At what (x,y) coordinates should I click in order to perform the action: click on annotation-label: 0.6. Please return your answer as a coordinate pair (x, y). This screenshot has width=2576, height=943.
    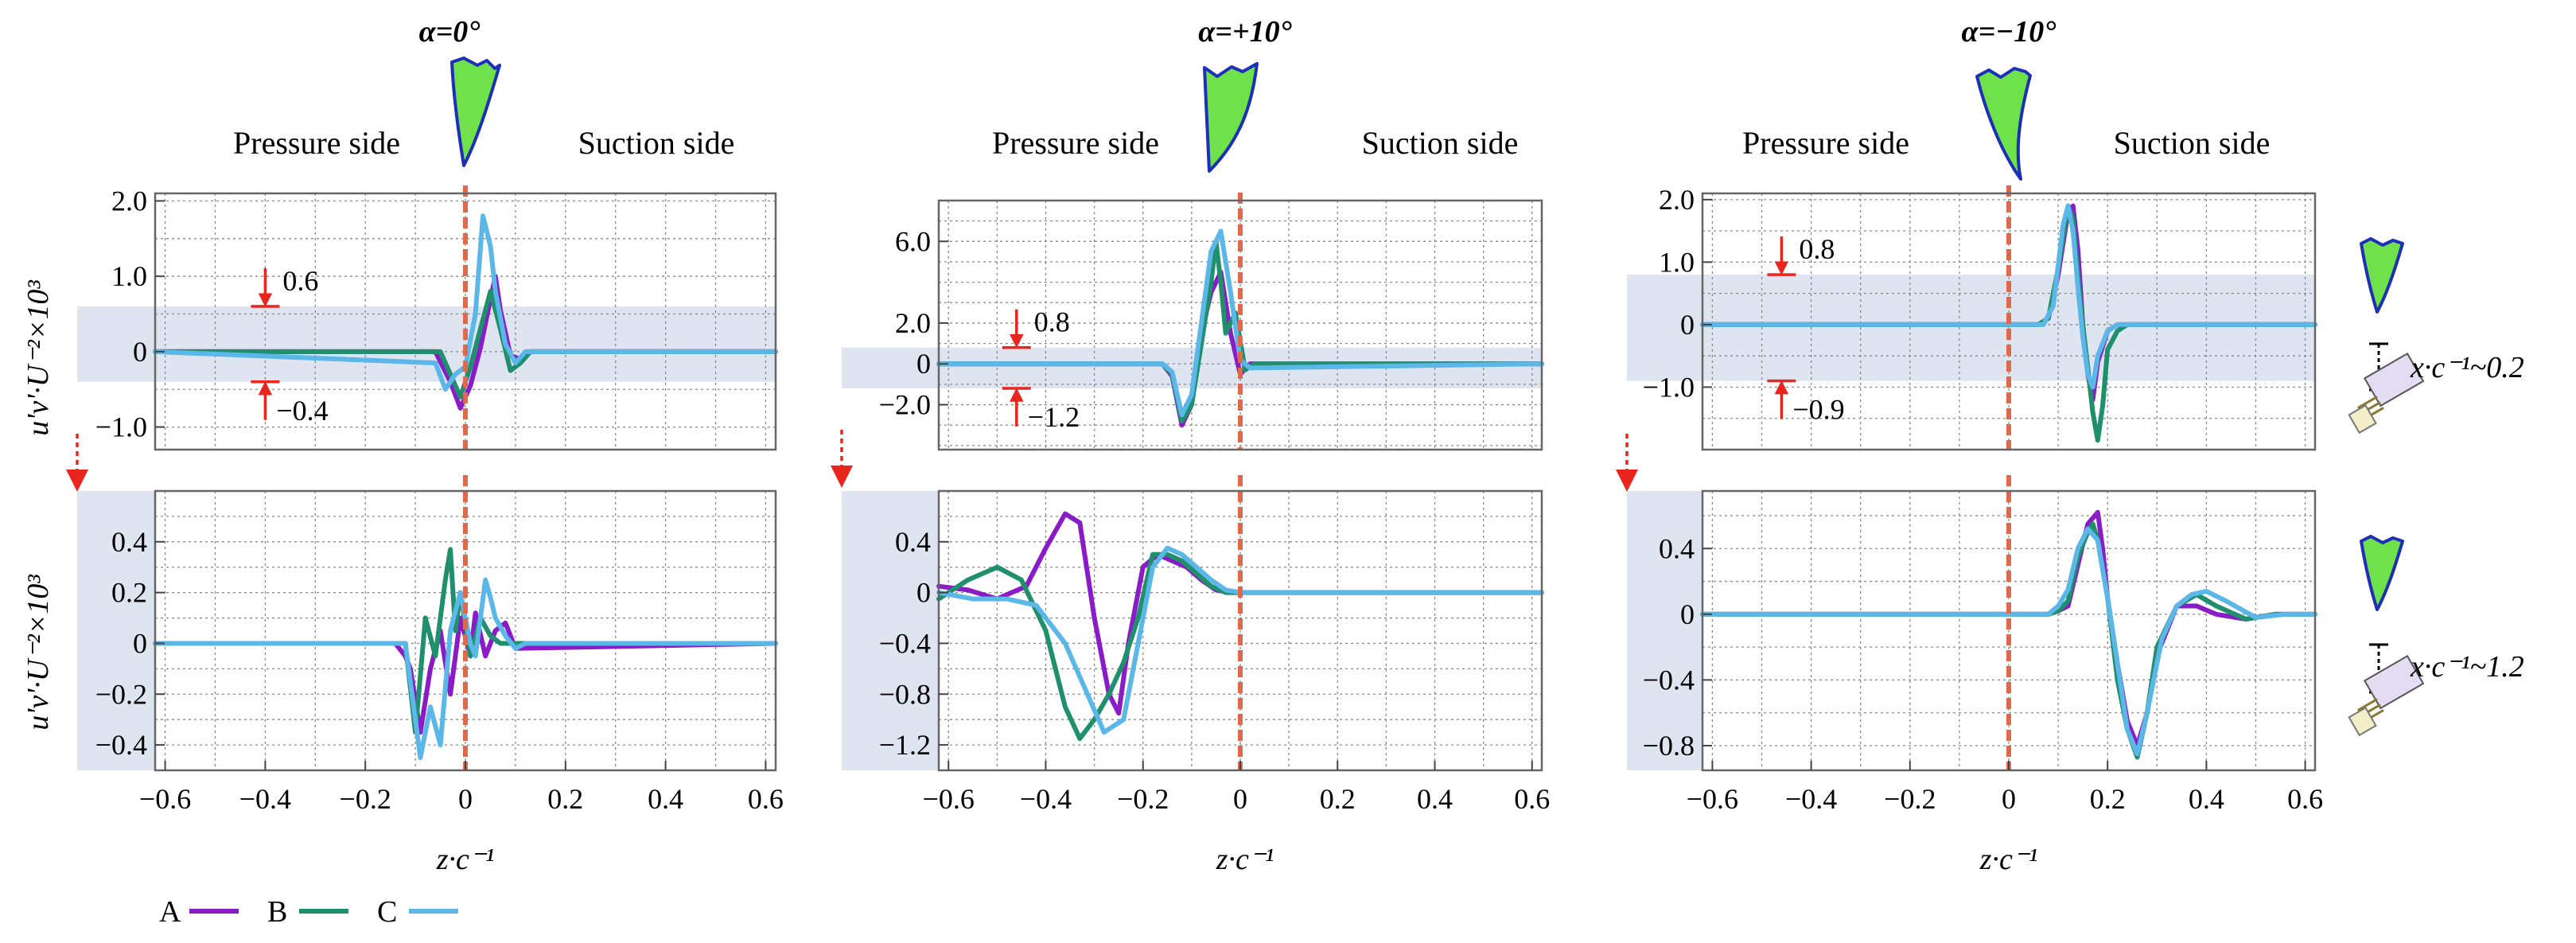
    Looking at the image, I should click on (300, 281).